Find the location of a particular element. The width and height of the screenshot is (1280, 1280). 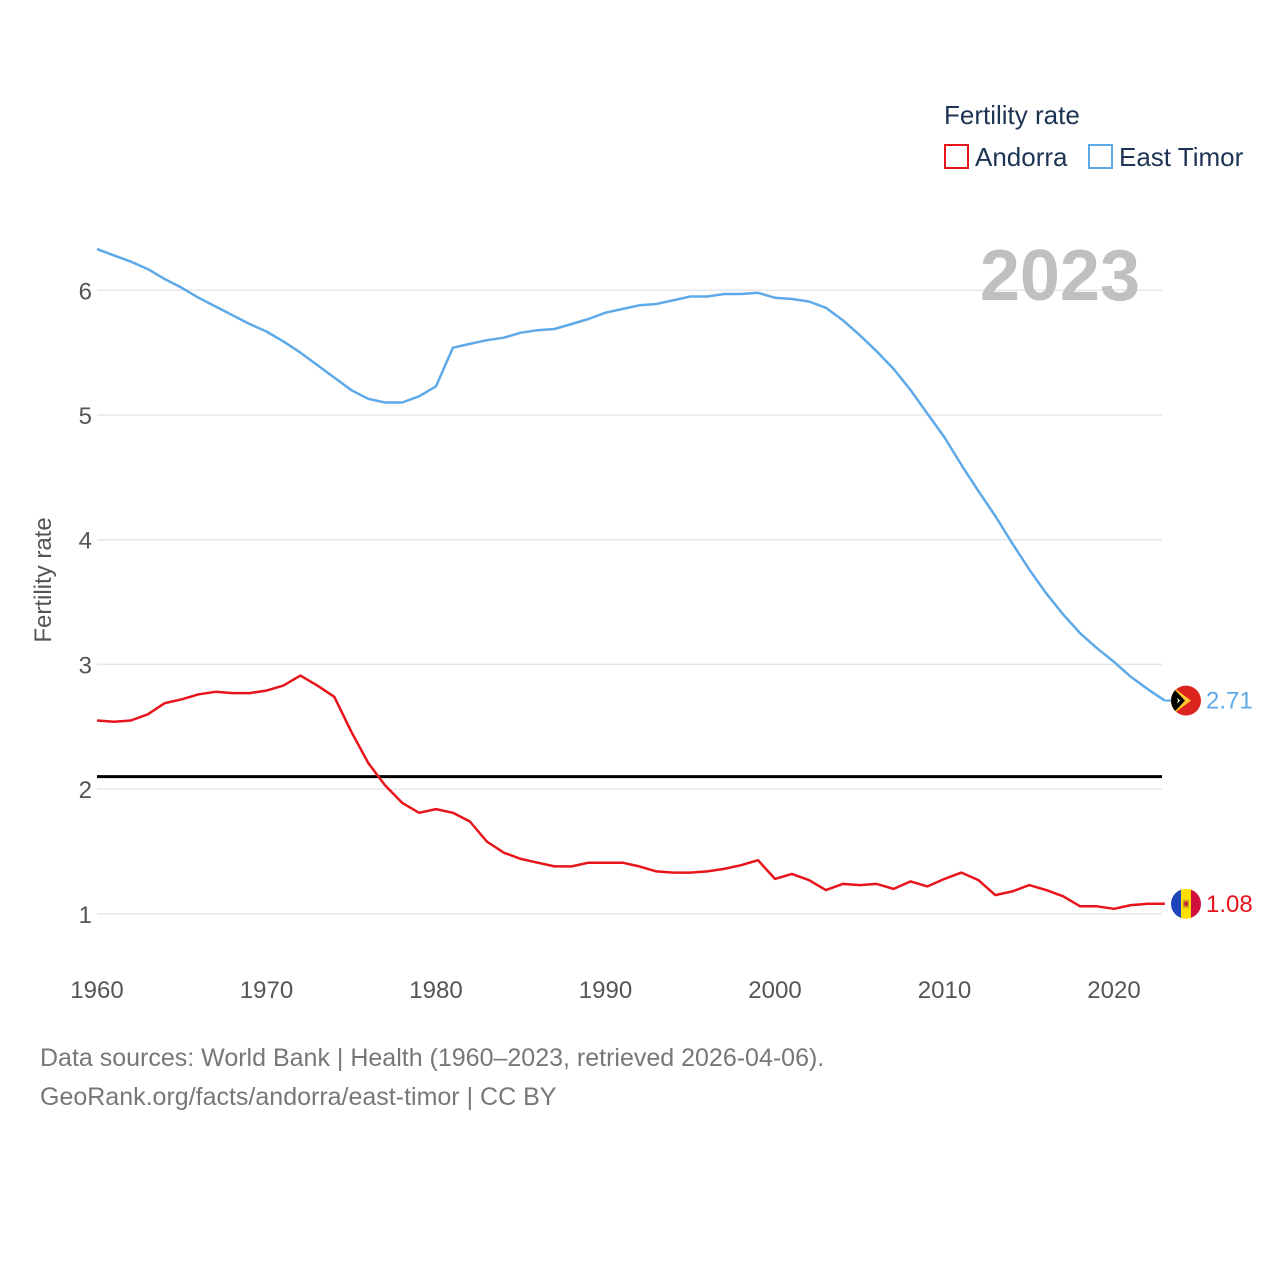

x-tick-label: 2000 is located at coordinates (774, 990).